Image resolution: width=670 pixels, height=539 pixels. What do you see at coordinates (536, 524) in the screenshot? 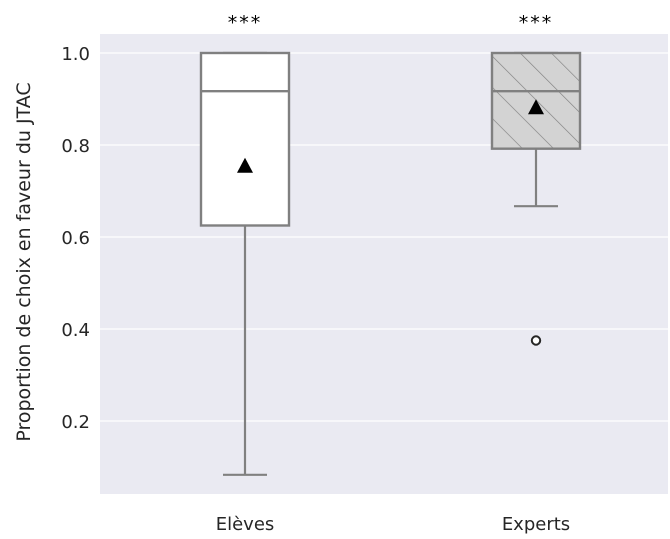
I see `x-tick-label: Experts` at bounding box center [536, 524].